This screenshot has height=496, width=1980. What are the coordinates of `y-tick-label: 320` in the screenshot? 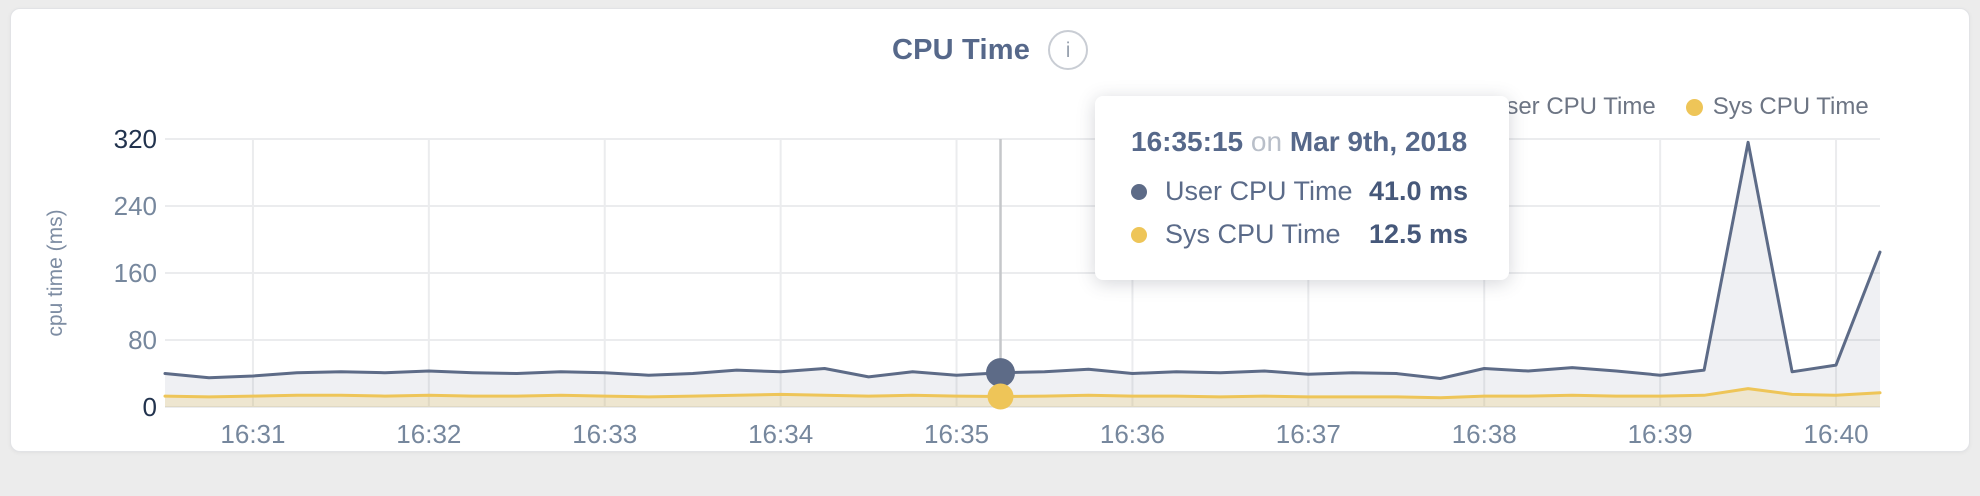 It's located at (135, 139).